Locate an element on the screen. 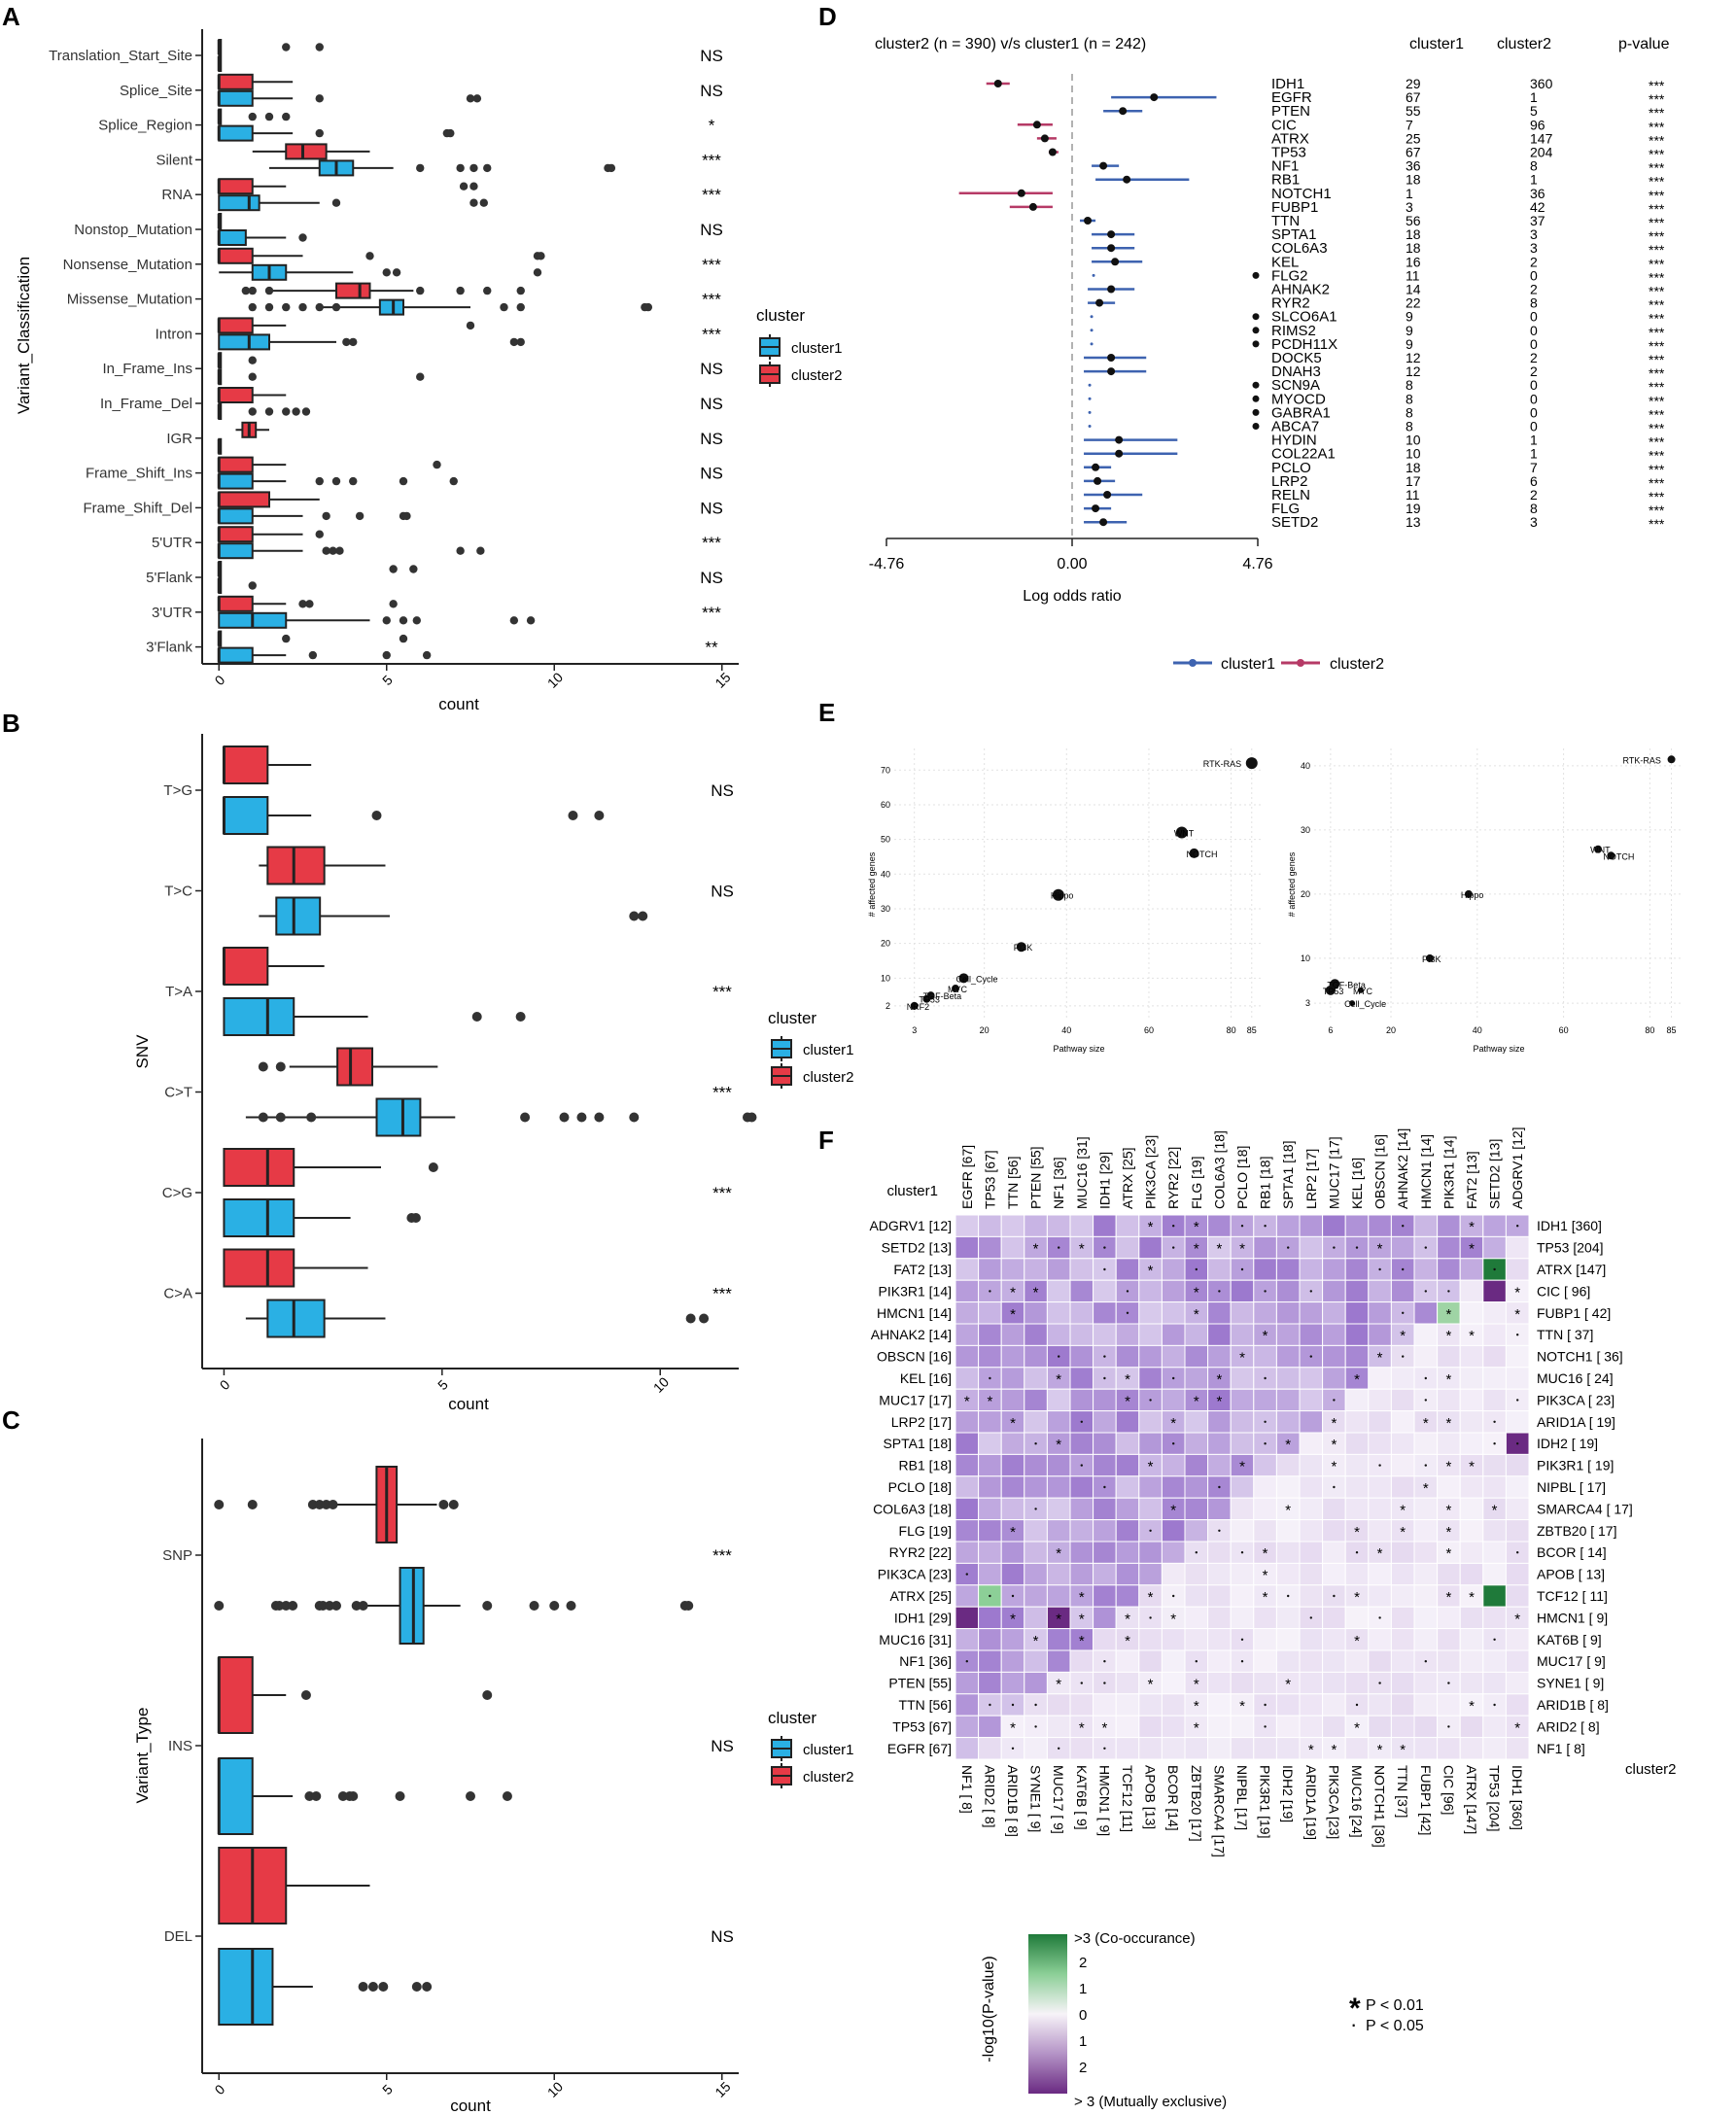  scatter-y-tick: 3 is located at coordinates (1307, 1003).